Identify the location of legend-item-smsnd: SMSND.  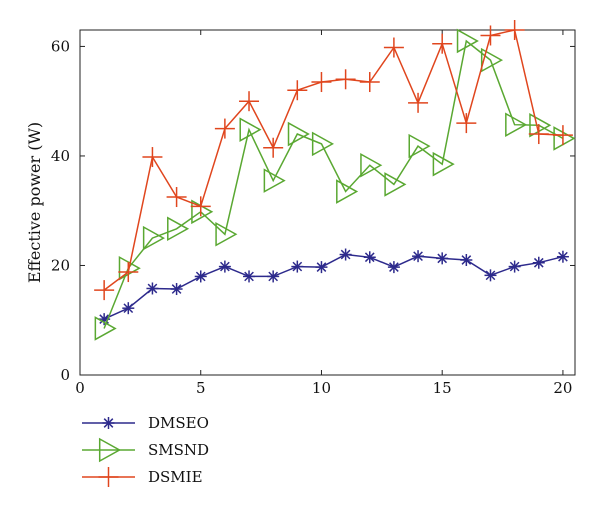
(145, 450).